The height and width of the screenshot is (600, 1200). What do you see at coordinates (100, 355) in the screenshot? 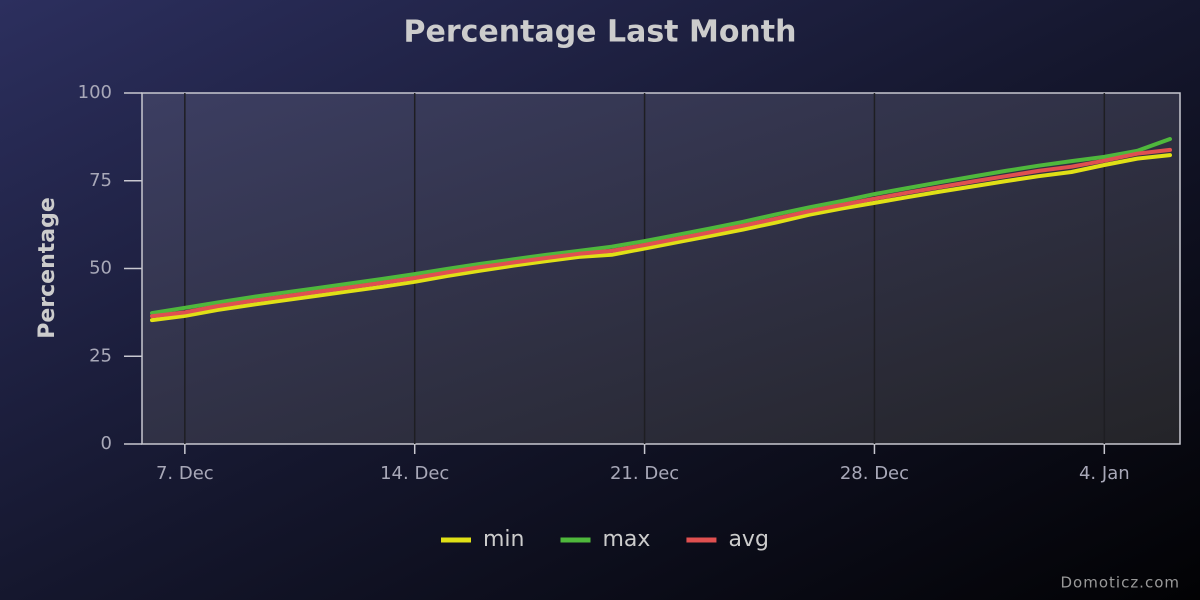
I see `y-tick-label: 25` at bounding box center [100, 355].